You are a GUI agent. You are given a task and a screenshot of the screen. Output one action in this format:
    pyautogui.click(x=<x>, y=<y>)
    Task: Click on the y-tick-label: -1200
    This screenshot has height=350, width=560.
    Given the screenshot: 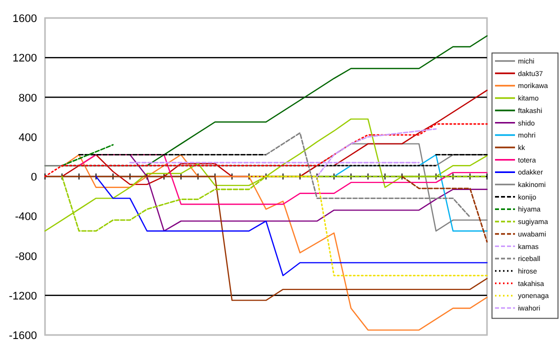 What is the action you would take?
    pyautogui.click(x=22, y=296)
    